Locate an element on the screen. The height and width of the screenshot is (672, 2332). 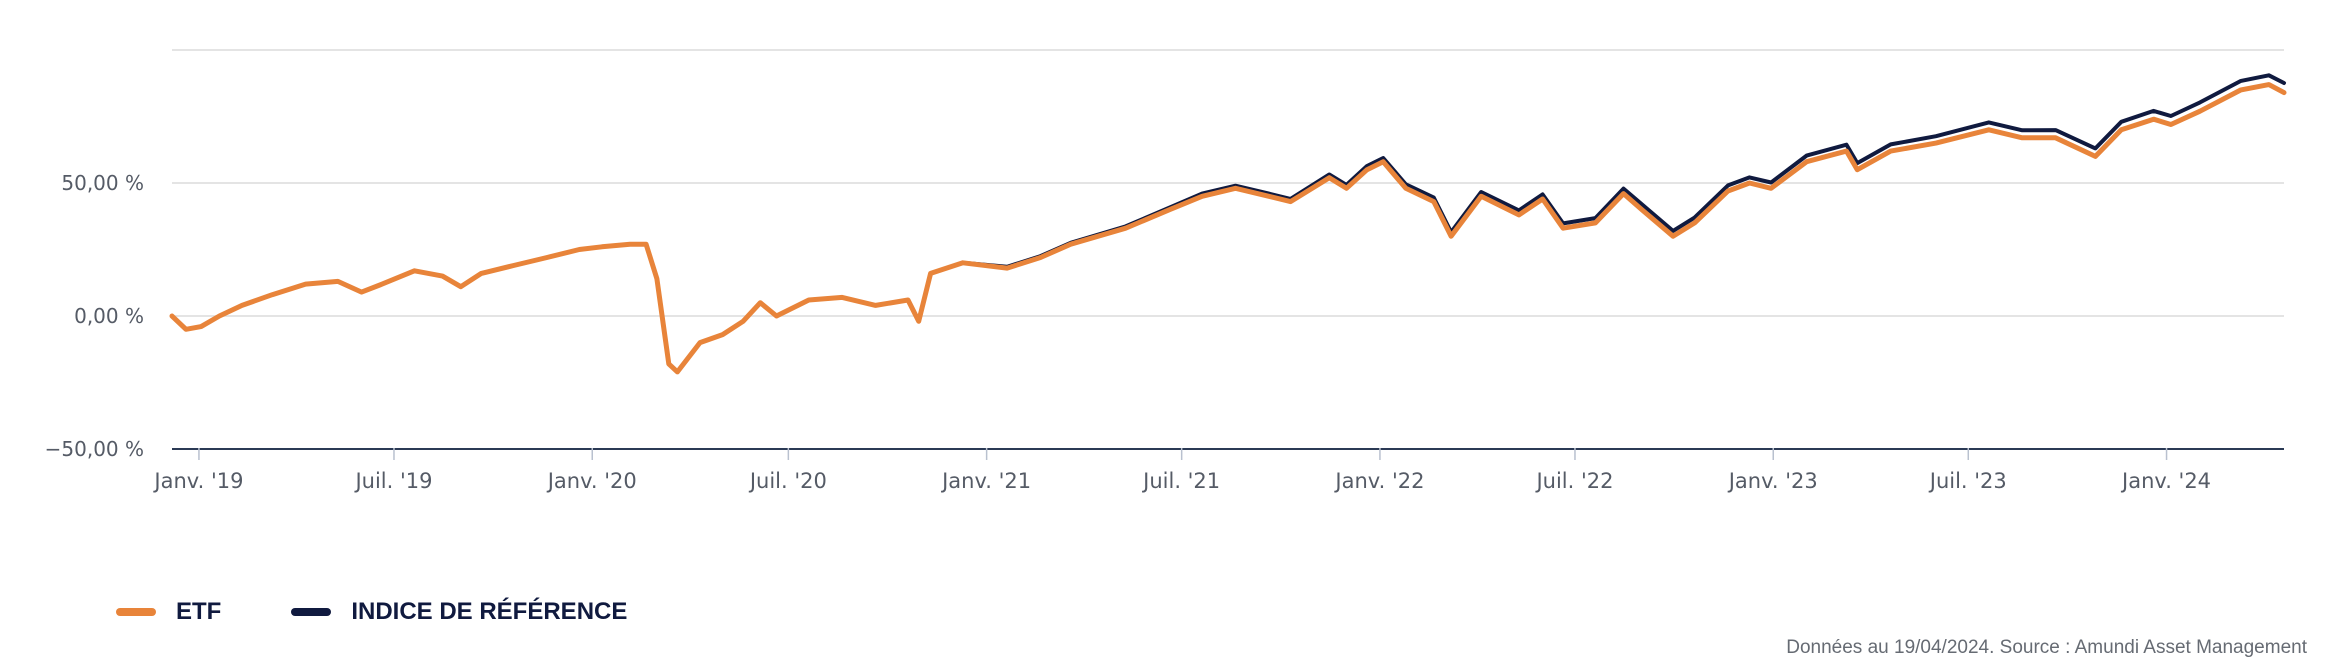
legend: ETF INDICE DE RÉFÉRENCE is located at coordinates (406, 612).